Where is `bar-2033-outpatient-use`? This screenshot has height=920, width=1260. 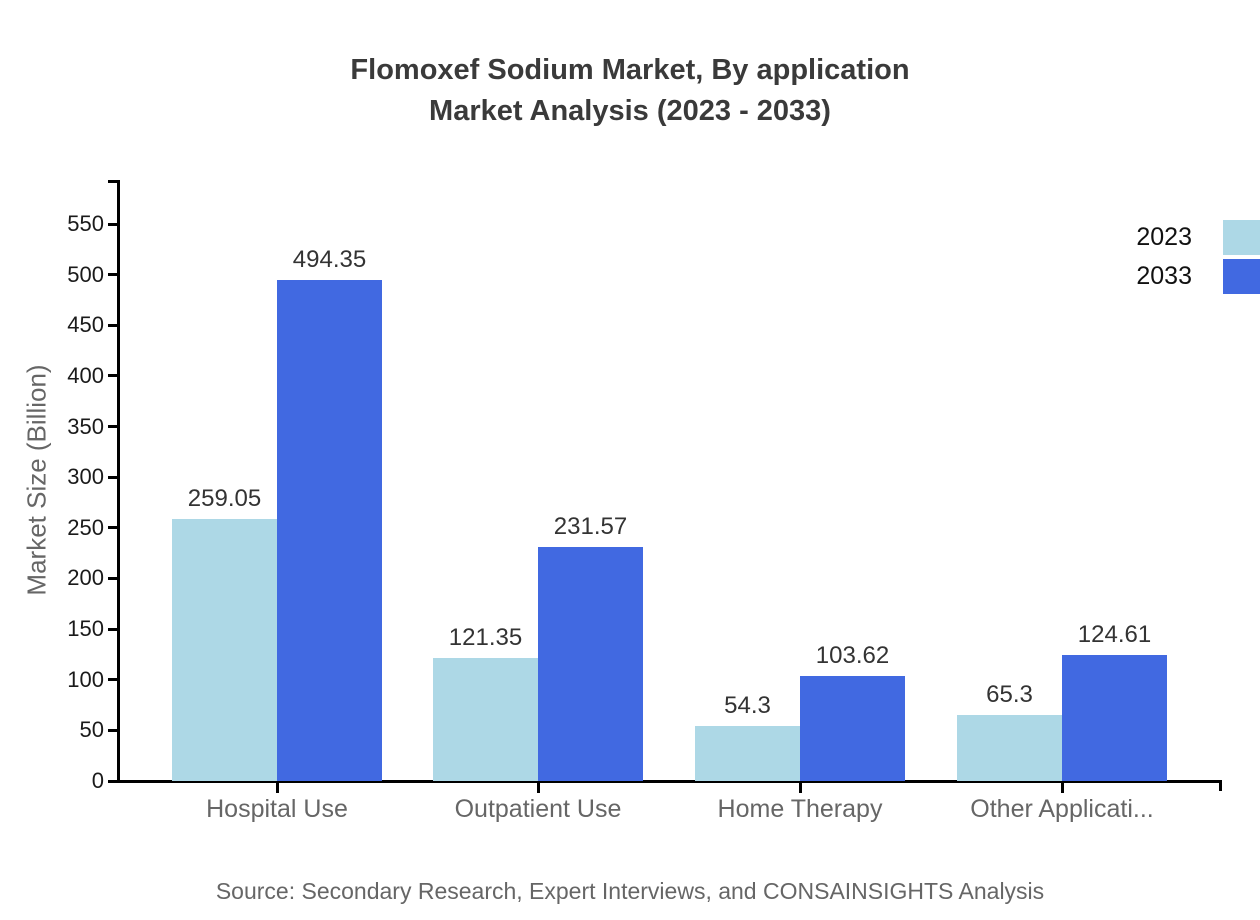 bar-2033-outpatient-use is located at coordinates (590, 663).